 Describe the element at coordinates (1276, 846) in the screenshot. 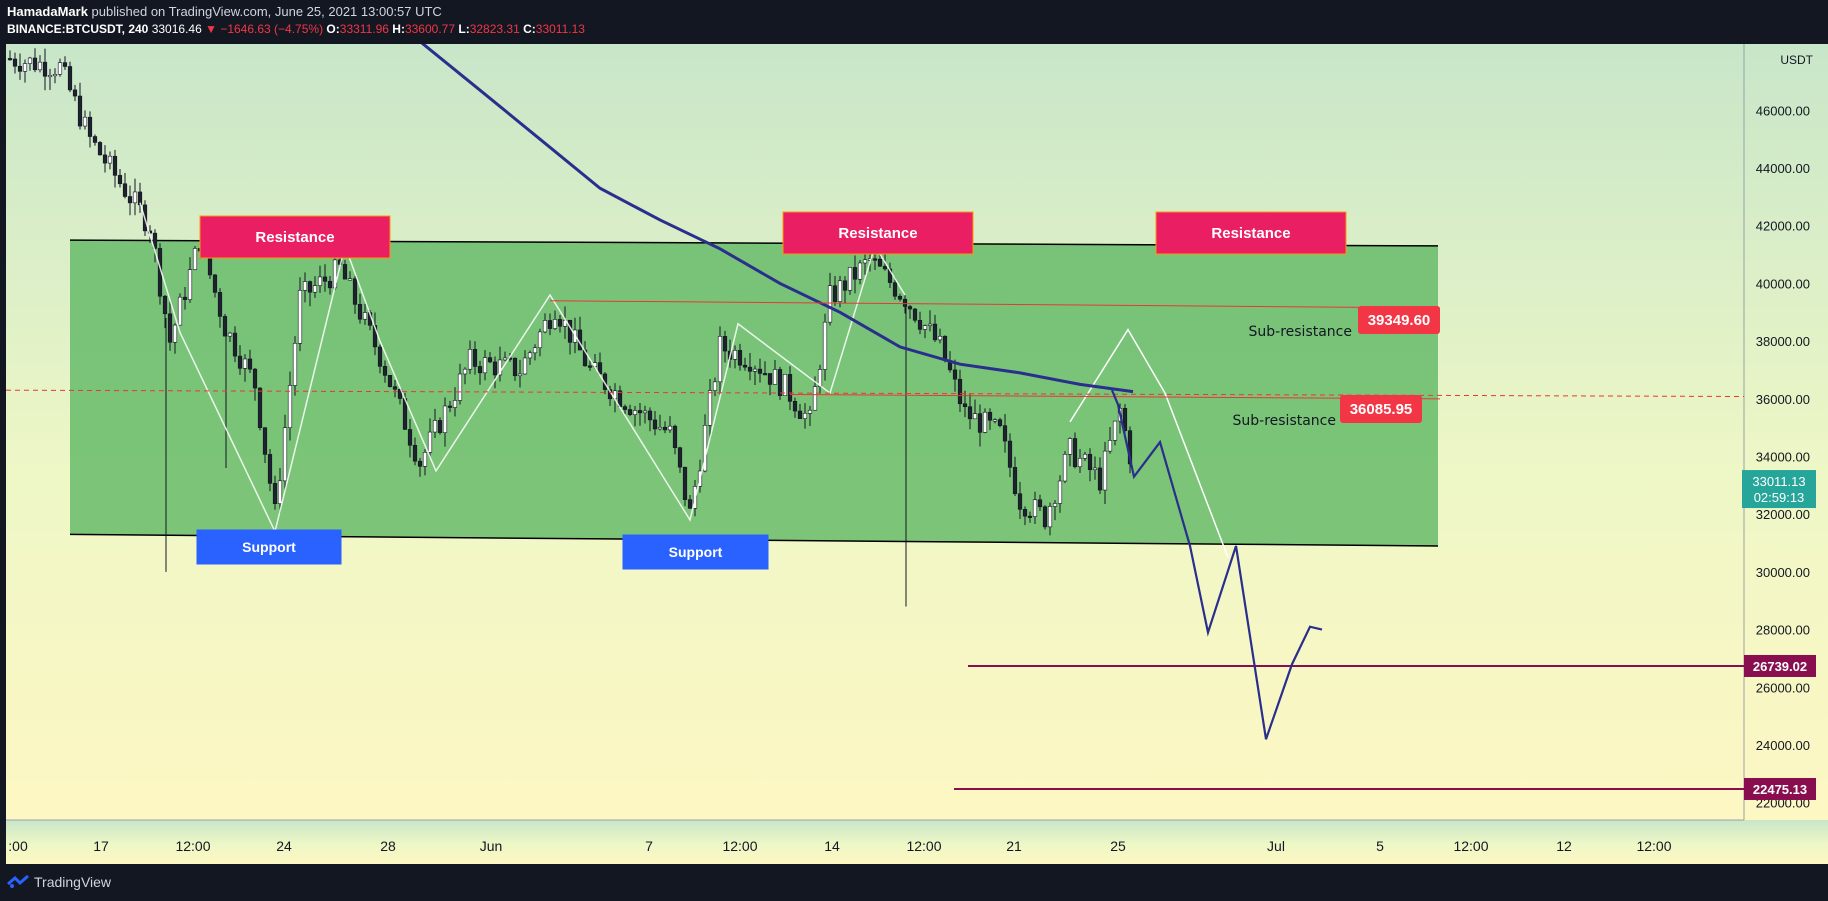

I see `time-tick-label: Jul` at that location.